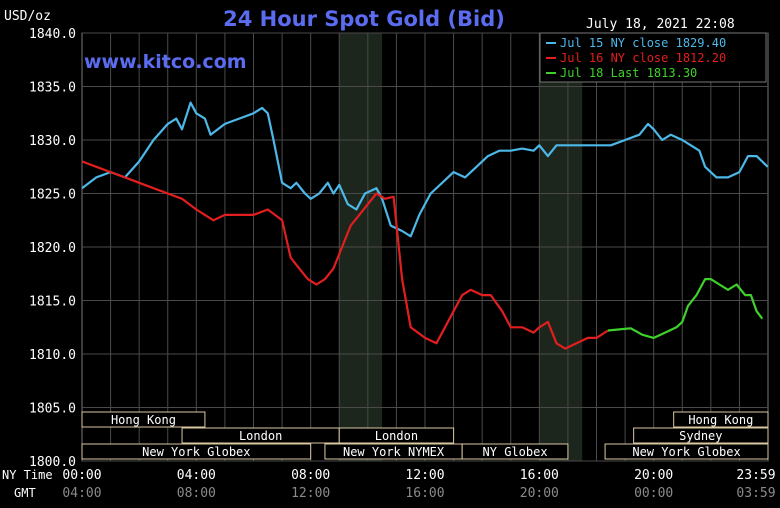 Image resolution: width=780 pixels, height=508 pixels. Describe the element at coordinates (643, 43) in the screenshot. I see `legend-entry-0: Jul 15 NY close 1829.40` at that location.